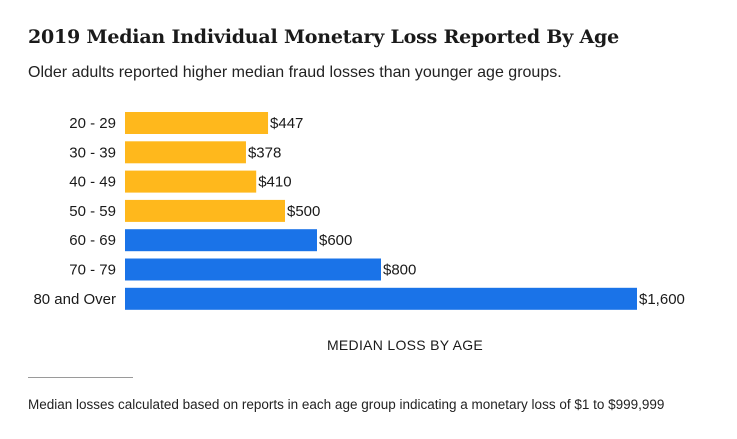 This screenshot has height=439, width=737. Describe the element at coordinates (286, 123) in the screenshot. I see `data-label: $447` at that location.